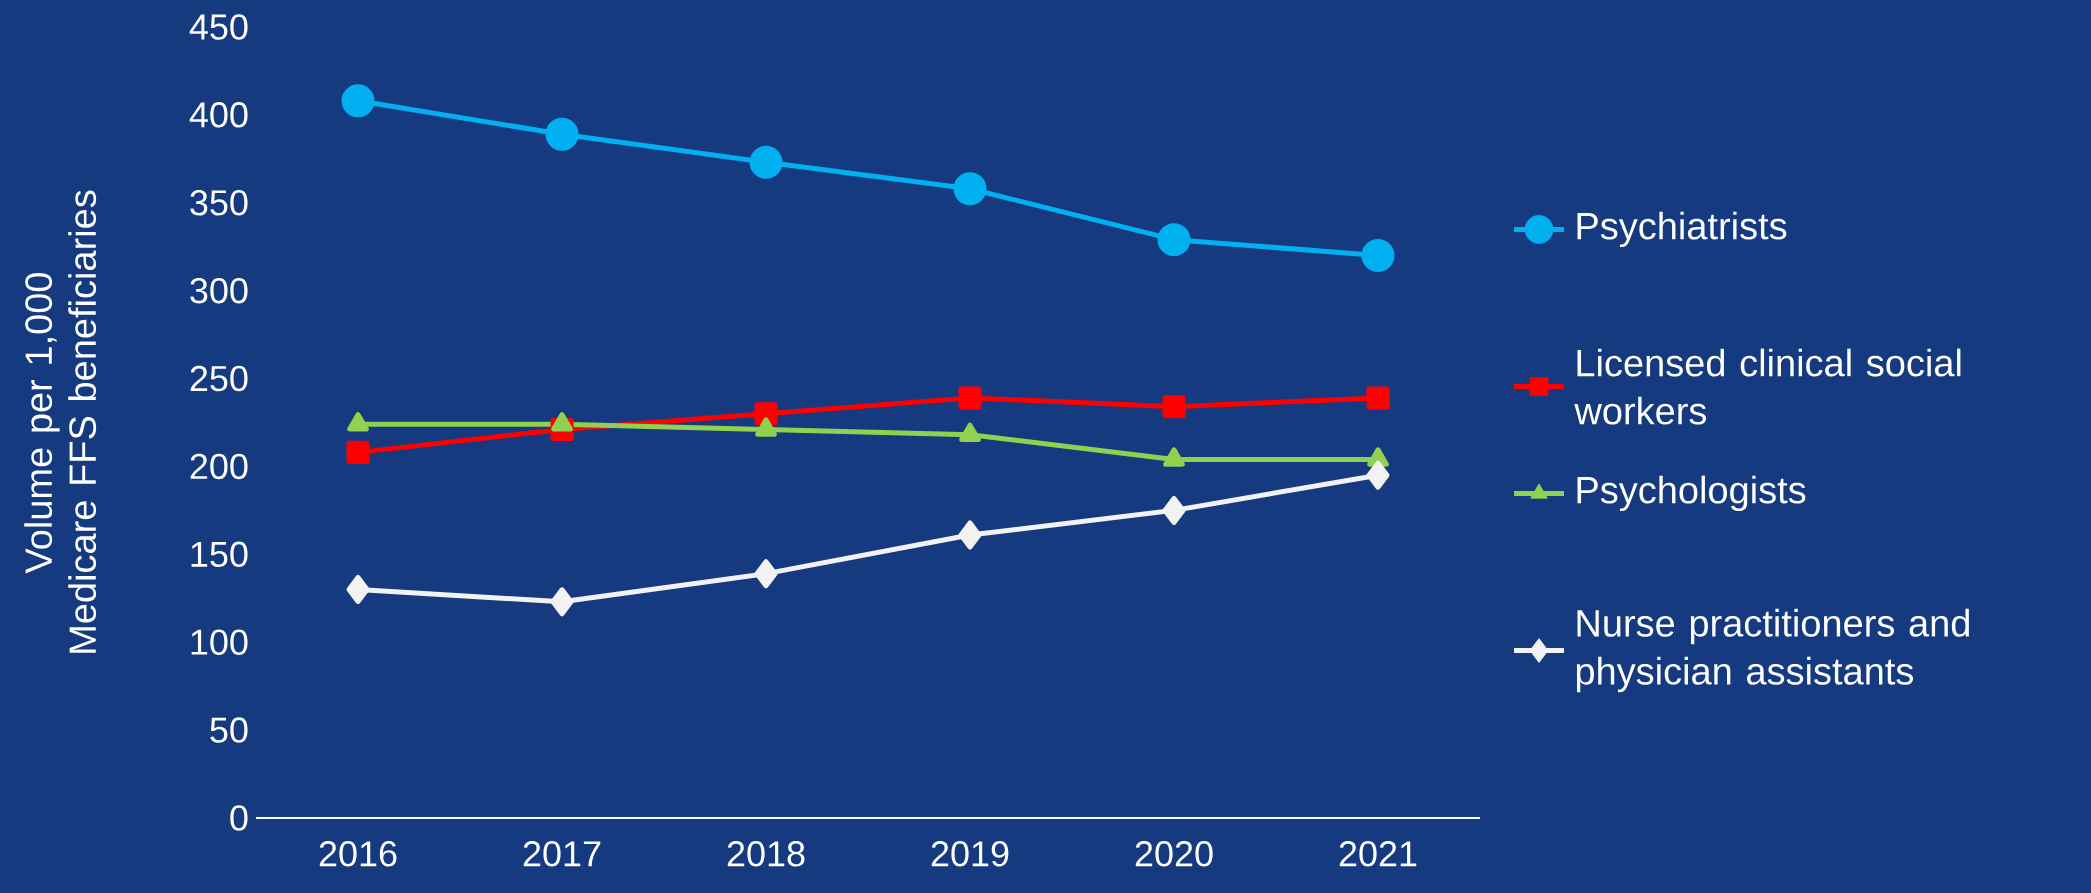 The height and width of the screenshot is (893, 2091). Describe the element at coordinates (766, 854) in the screenshot. I see `x-tick-label: 2018` at that location.